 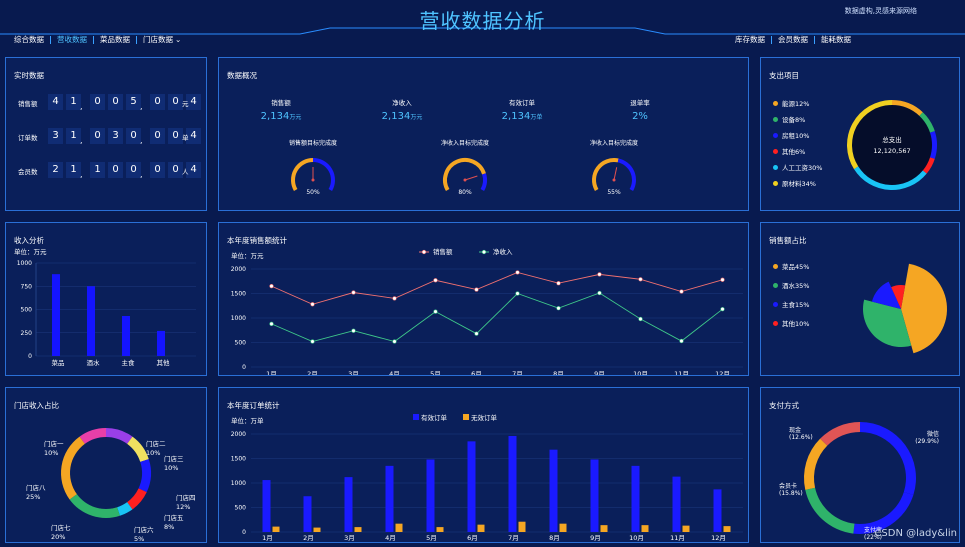 I want to click on legend-label: 有效订单, so click(x=434, y=417).